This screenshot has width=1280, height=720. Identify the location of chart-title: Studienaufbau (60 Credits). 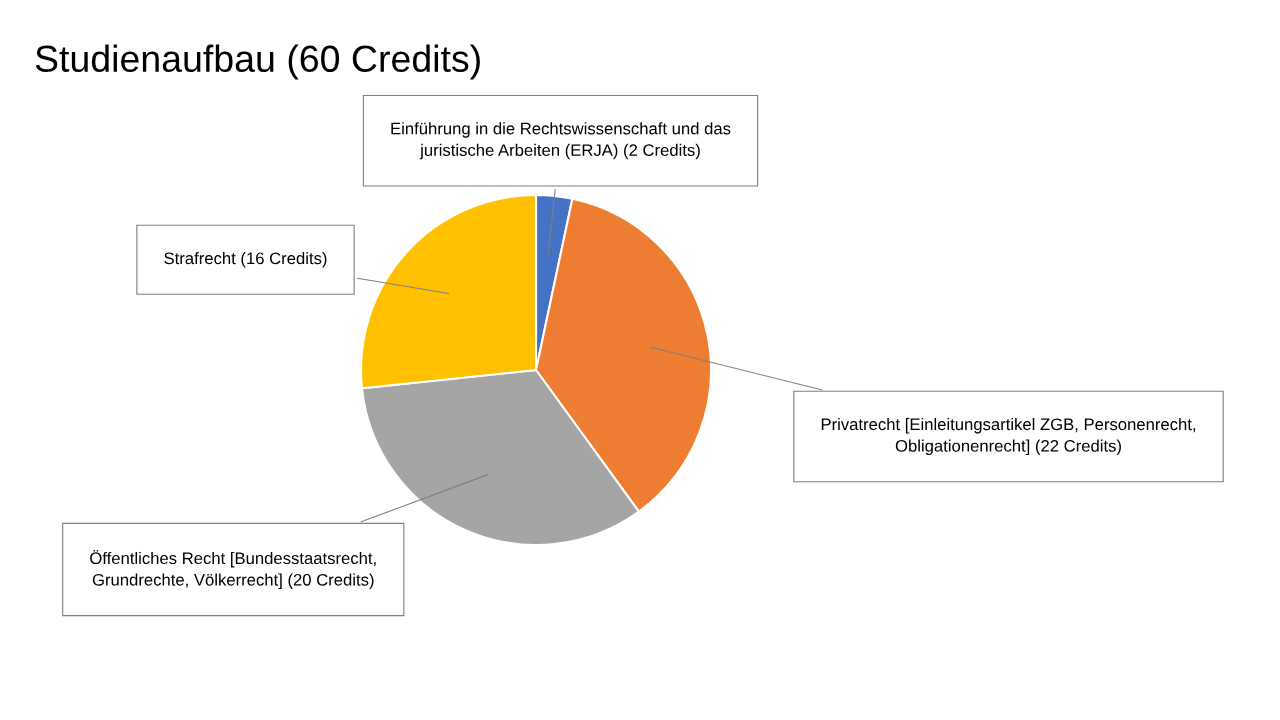
(257, 62).